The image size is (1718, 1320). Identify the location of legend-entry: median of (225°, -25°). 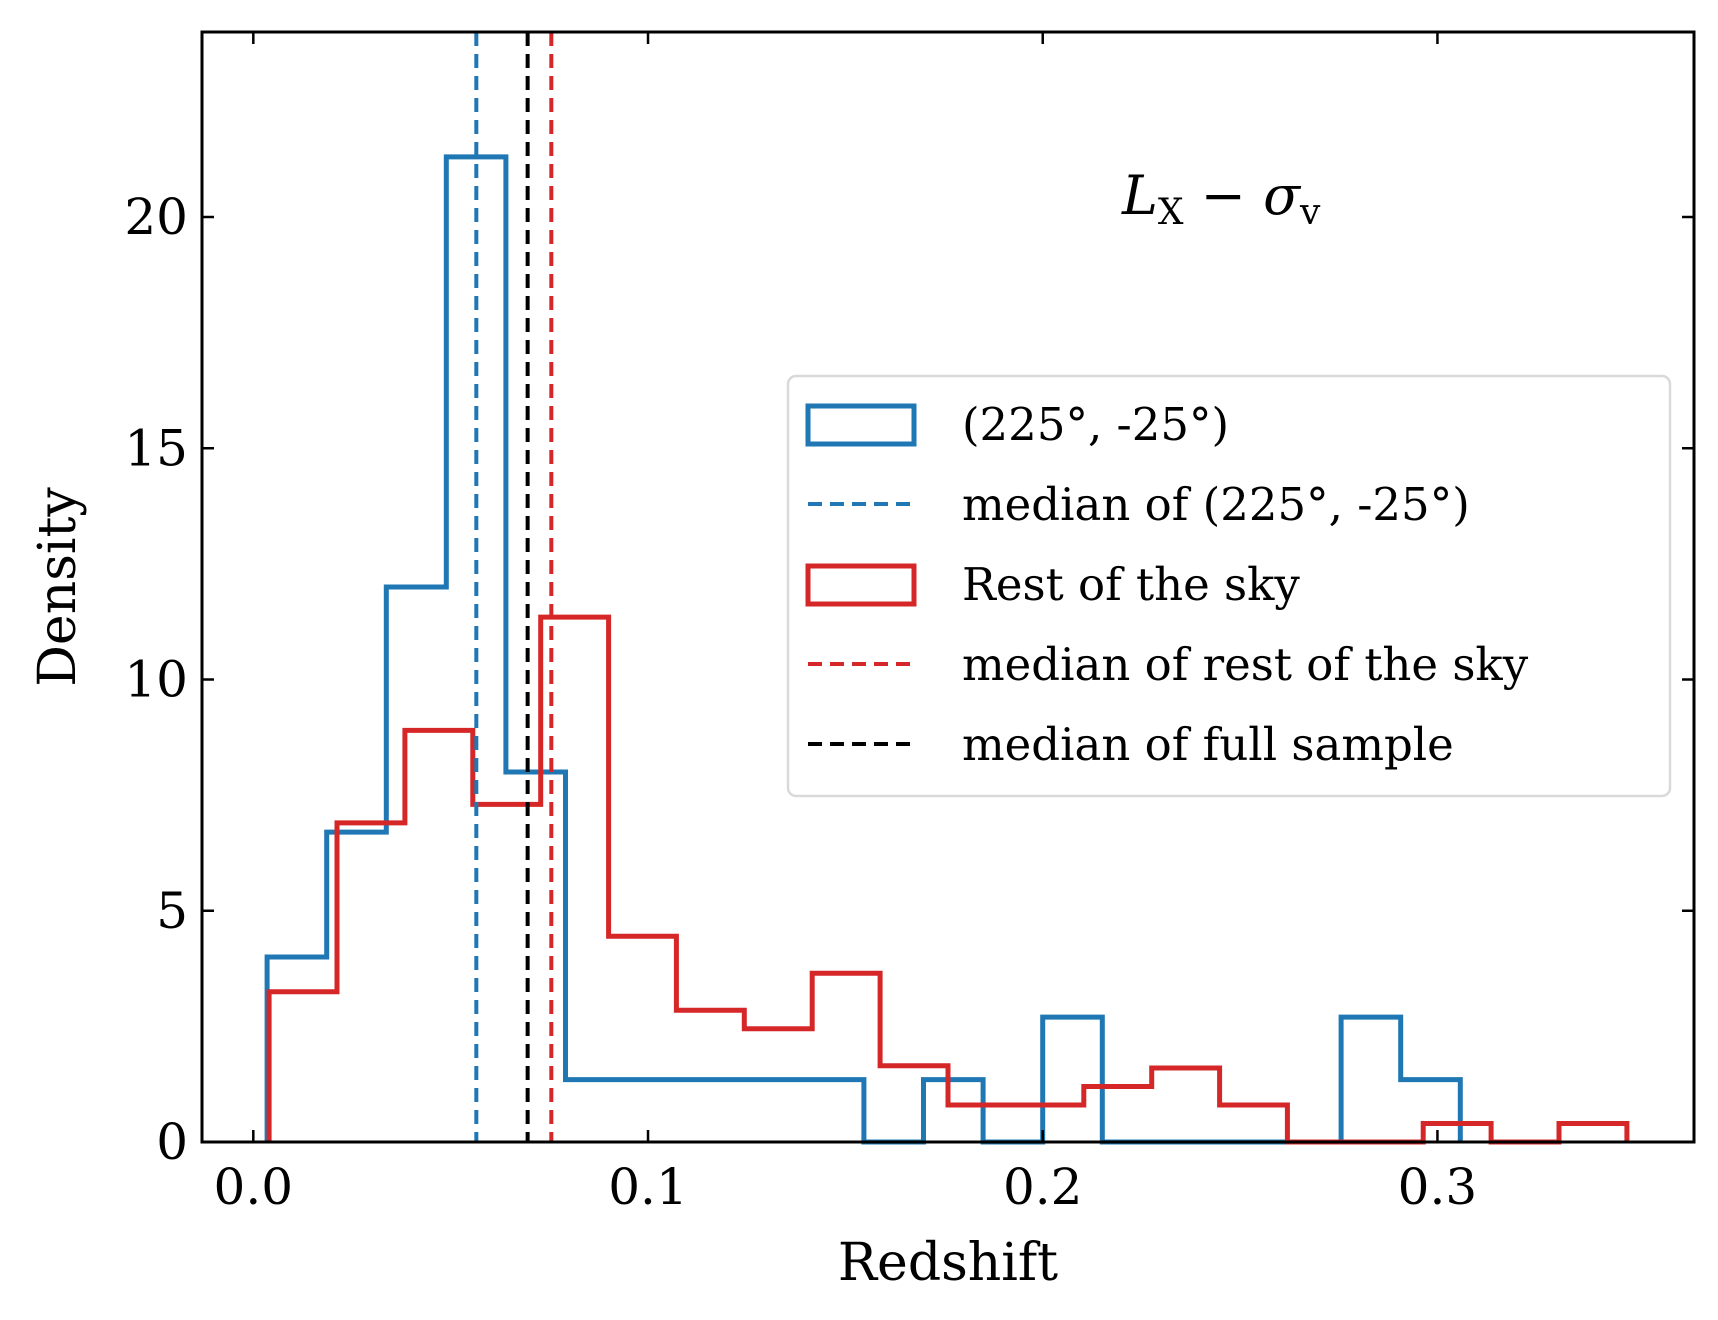
(1139, 504).